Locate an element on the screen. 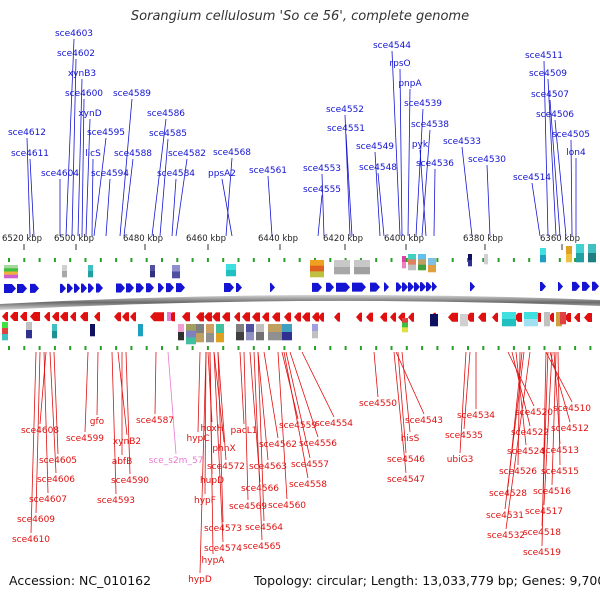  ruler-label: 6440 kbp is located at coordinates (278, 239).